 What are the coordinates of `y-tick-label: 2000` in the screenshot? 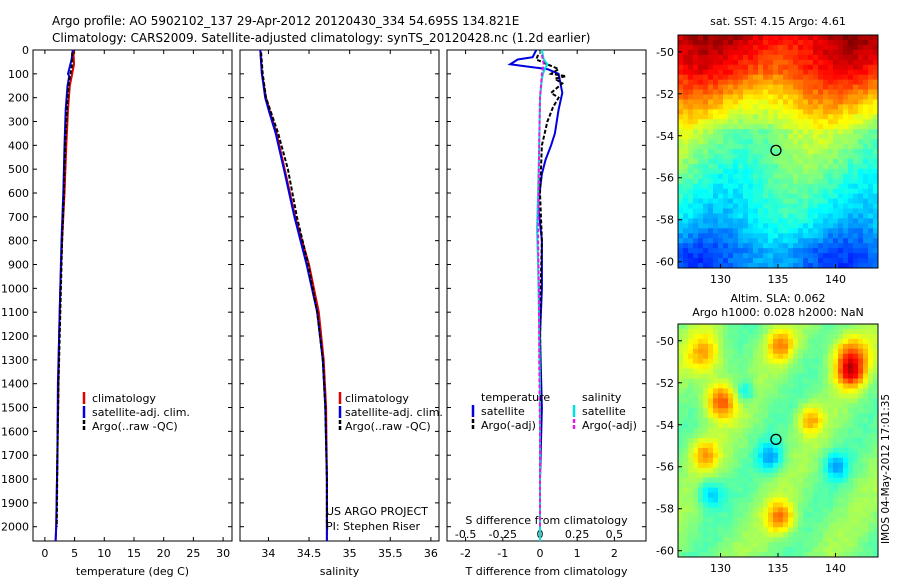 It's located at (15, 527).